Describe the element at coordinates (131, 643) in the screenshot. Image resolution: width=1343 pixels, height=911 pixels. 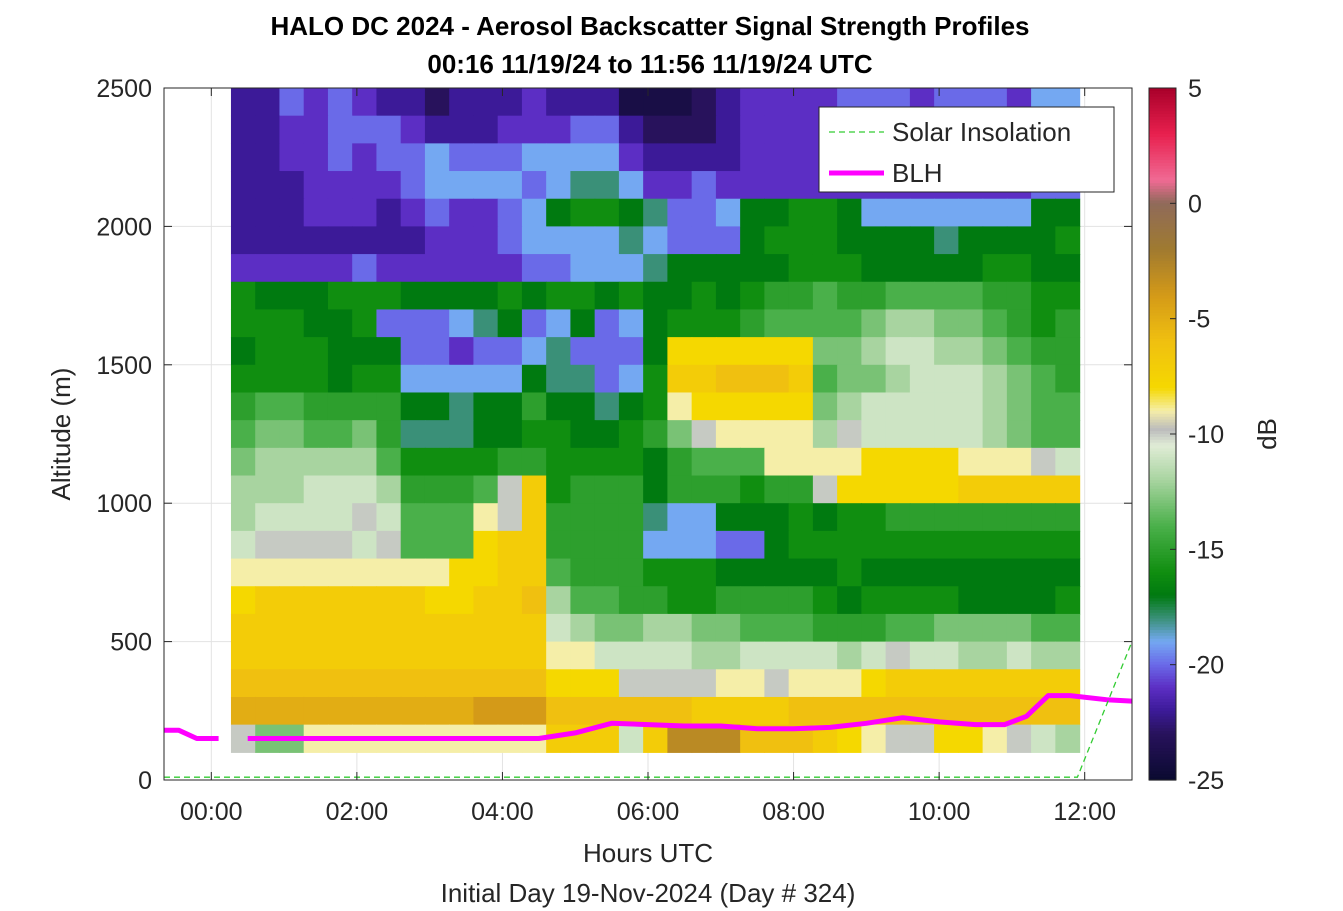
I see `y-tick-label: 500` at that location.